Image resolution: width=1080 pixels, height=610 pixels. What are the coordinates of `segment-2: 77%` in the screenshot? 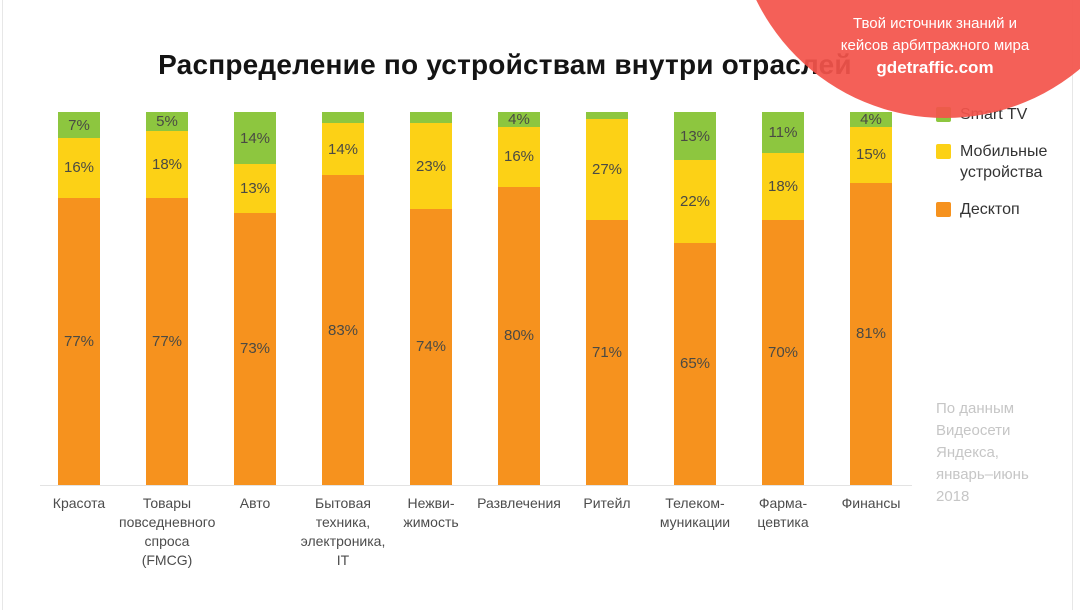 It's located at (167, 341).